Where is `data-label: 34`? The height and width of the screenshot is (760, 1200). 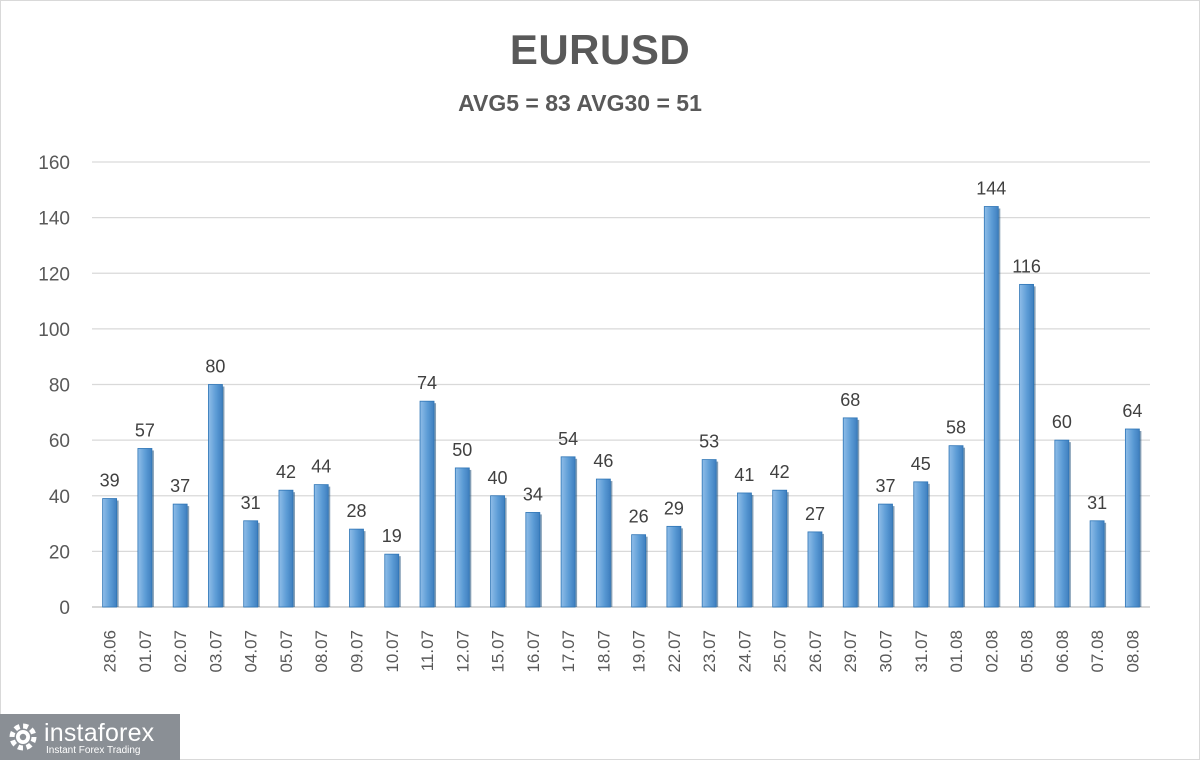 data-label: 34 is located at coordinates (533, 494).